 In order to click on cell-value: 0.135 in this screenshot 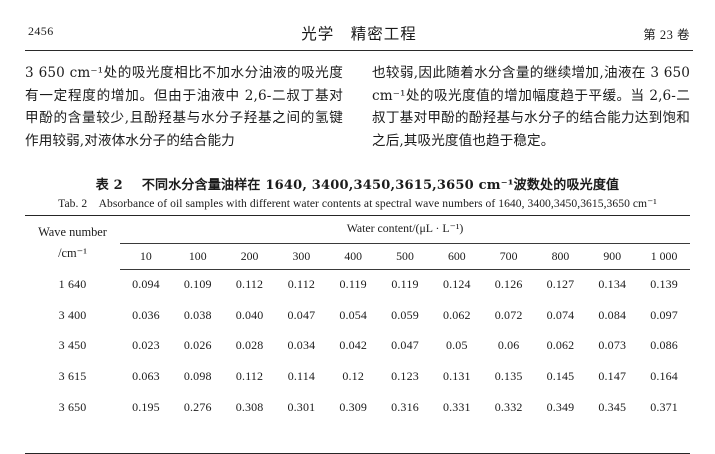, I will do `click(508, 376)`.